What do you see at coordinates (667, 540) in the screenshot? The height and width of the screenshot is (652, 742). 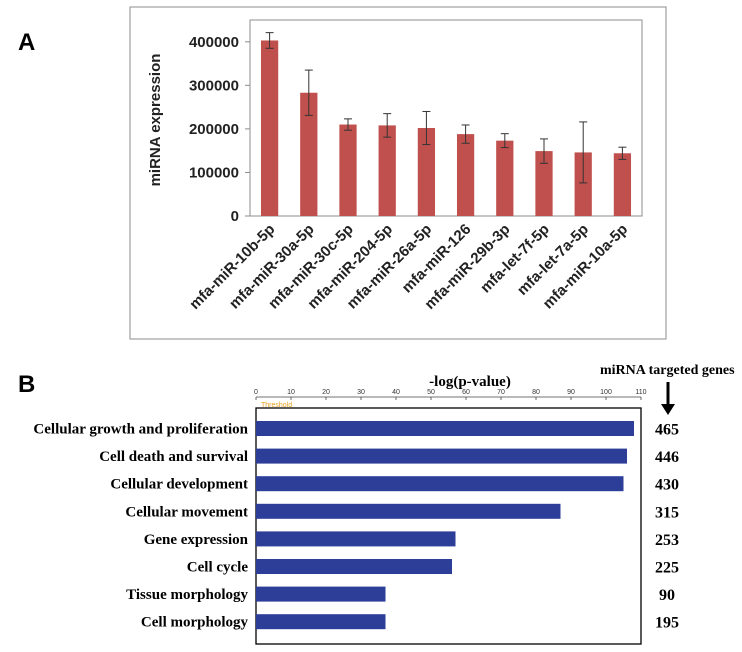 I see `b-gene-count: 253` at bounding box center [667, 540].